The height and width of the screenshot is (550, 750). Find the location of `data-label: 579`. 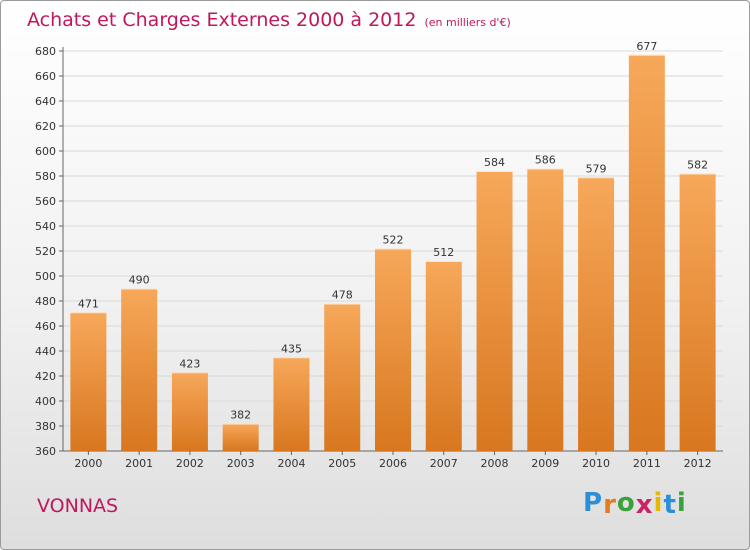

data-label: 579 is located at coordinates (596, 168).